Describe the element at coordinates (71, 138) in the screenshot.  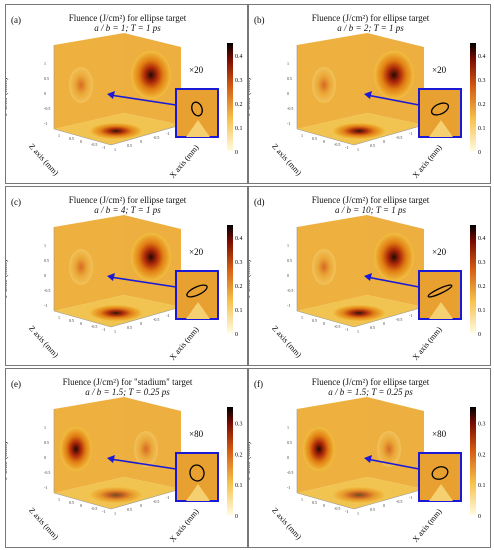
I see `tick-label-z: 0.5` at that location.